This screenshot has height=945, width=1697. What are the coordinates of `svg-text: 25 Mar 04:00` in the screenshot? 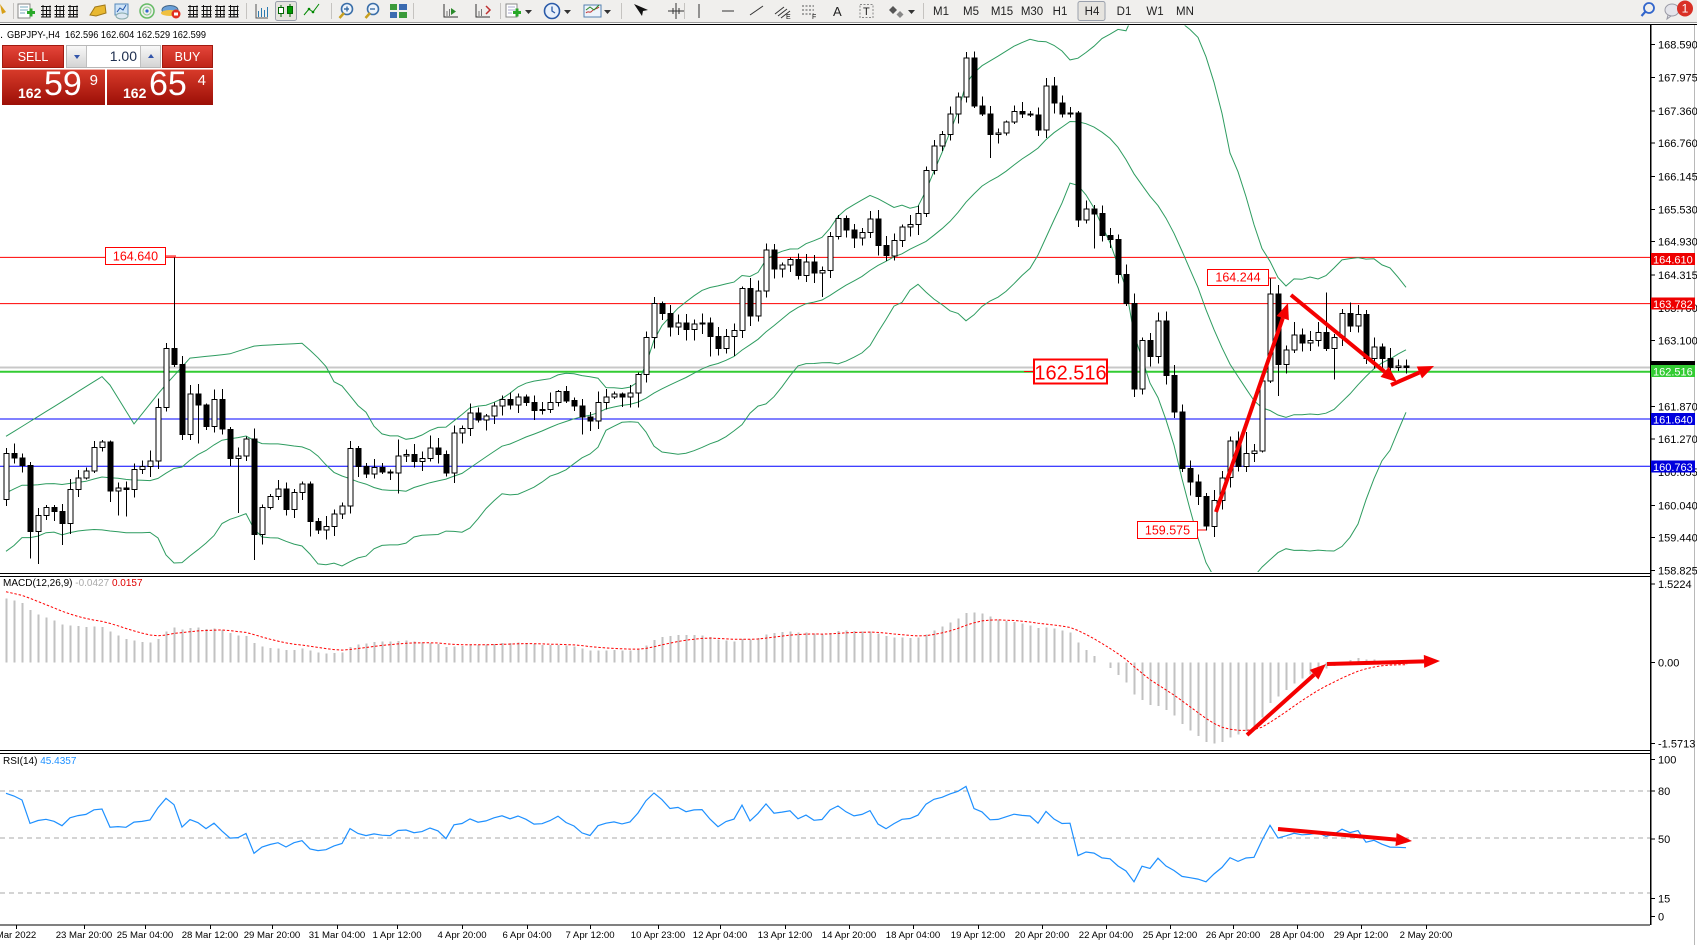 It's located at (145, 935).